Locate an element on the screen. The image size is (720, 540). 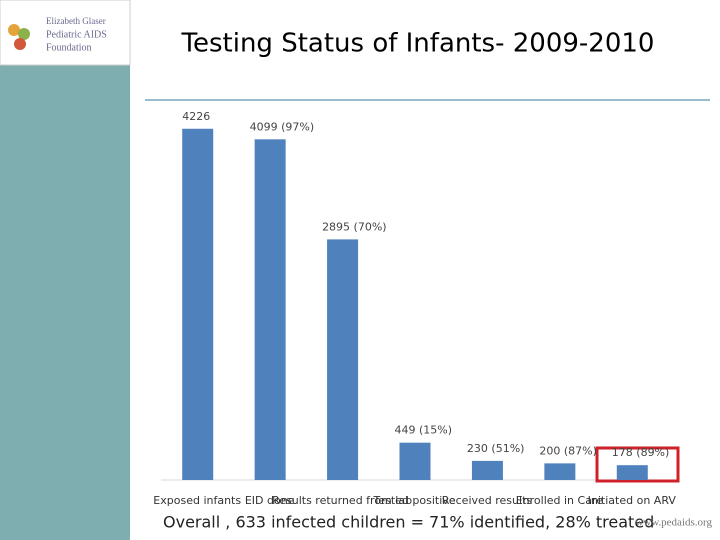
logo-line: Foundation is located at coordinates (69, 47).